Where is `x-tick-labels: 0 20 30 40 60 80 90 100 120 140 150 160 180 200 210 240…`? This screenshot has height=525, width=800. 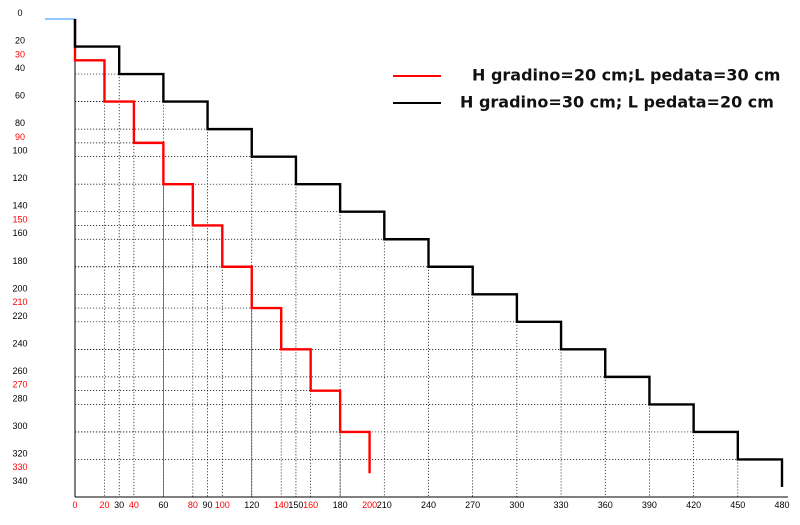
x-tick-labels: 0 20 30 40 60 80 90 100 120 140 150 160 180 200 210 240… is located at coordinates (430, 505).